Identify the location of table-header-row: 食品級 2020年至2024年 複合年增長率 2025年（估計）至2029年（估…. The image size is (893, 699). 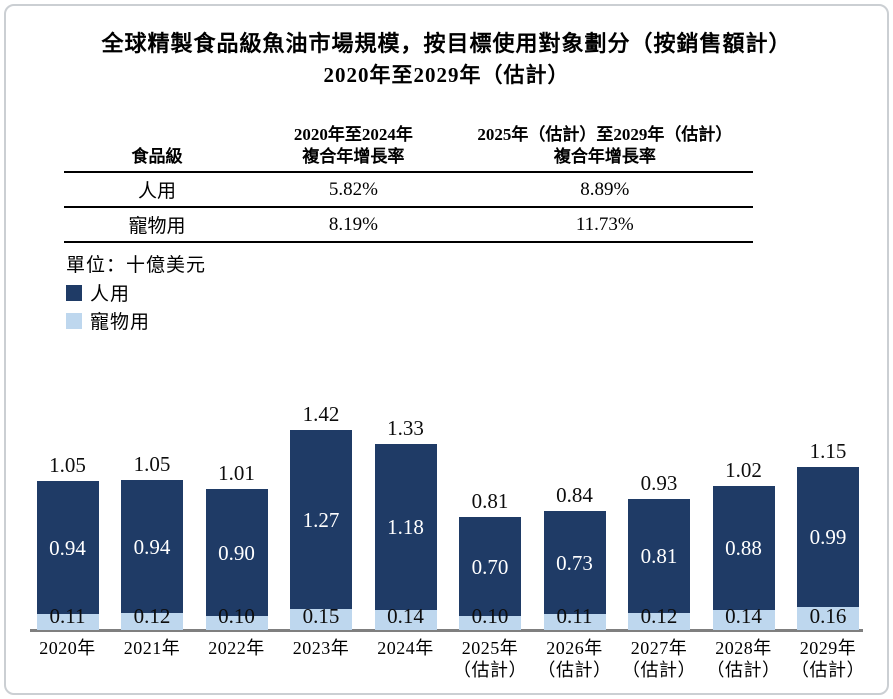
(408, 141).